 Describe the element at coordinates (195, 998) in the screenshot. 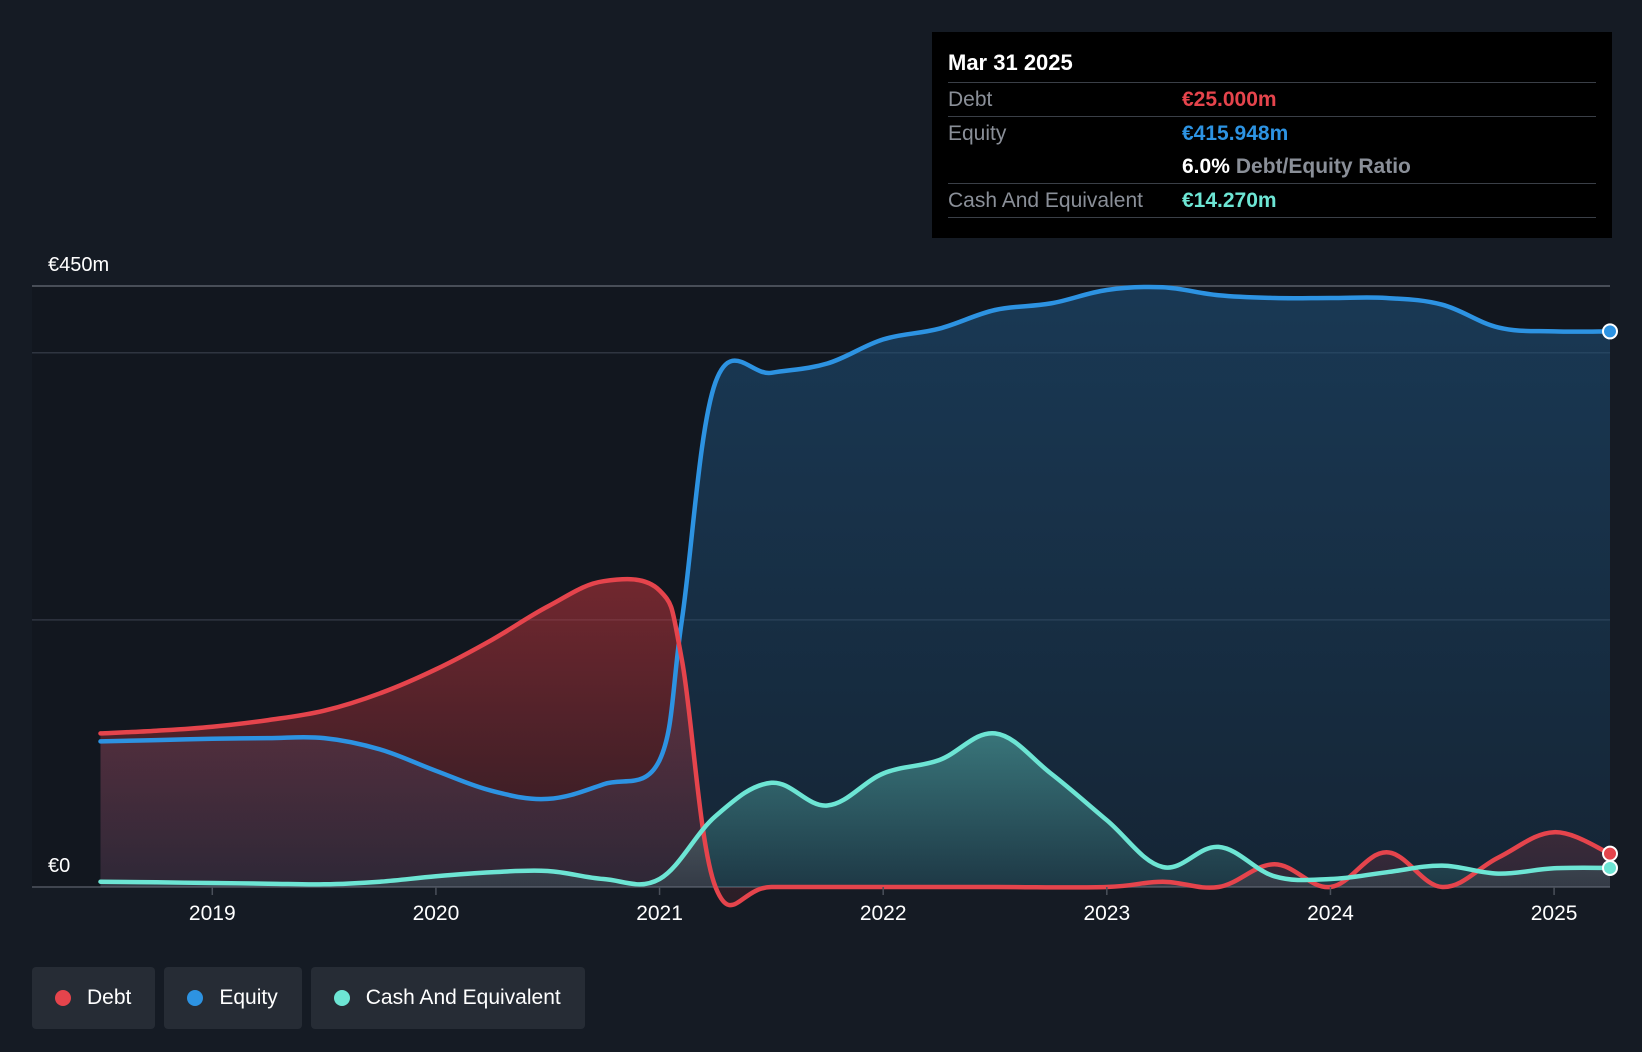

I see `equity-dot-icon` at that location.